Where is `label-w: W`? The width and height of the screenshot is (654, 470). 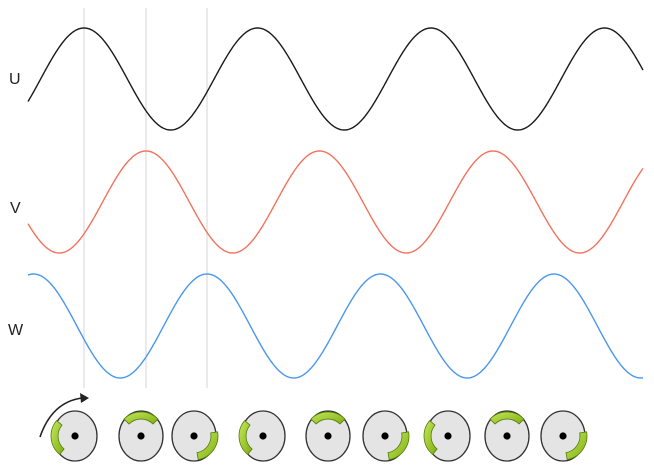 label-w: W is located at coordinates (16, 330).